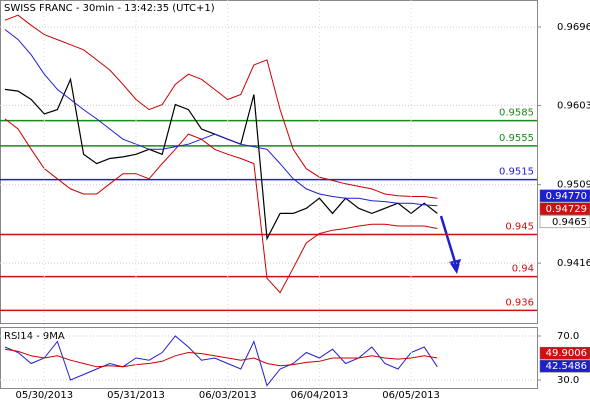 Image resolution: width=590 pixels, height=400 pixels. I want to click on x-tick-label: 06/05/2013, so click(411, 395).